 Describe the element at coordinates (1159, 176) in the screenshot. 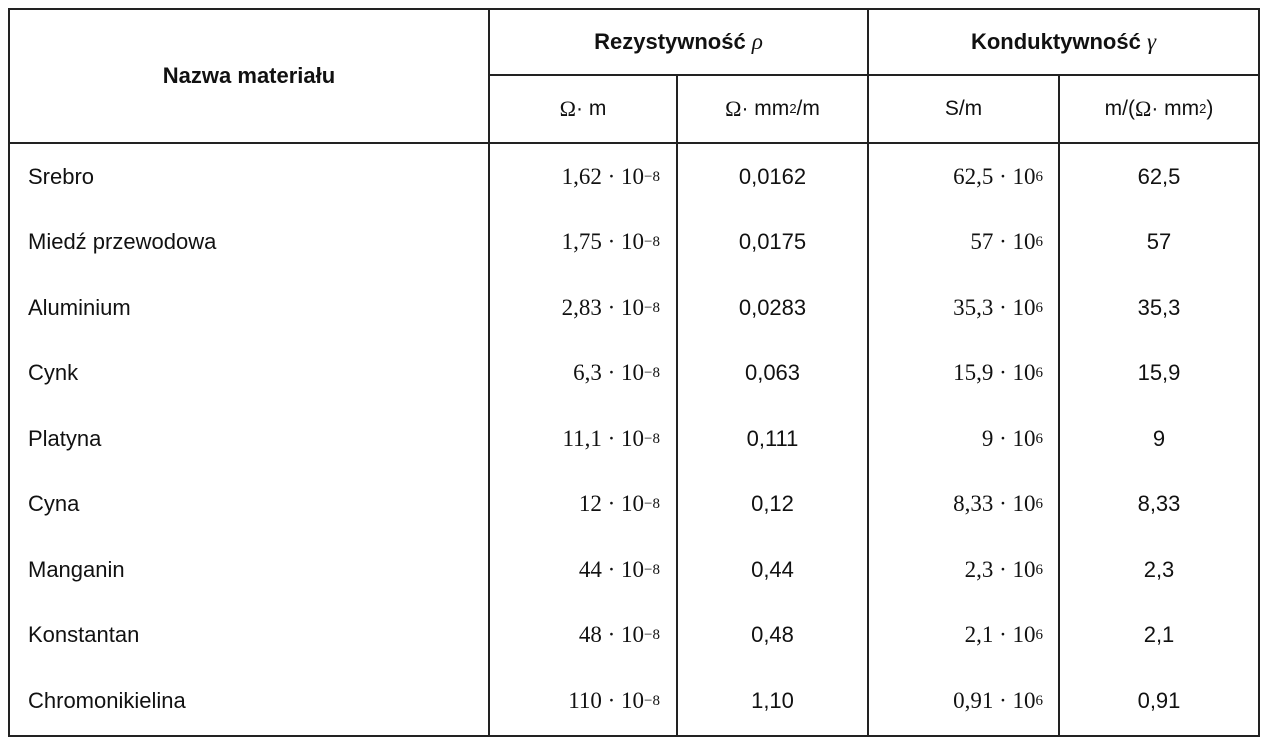

I see `table-row-gamma-m-ohm-mm2: 62,5` at that location.